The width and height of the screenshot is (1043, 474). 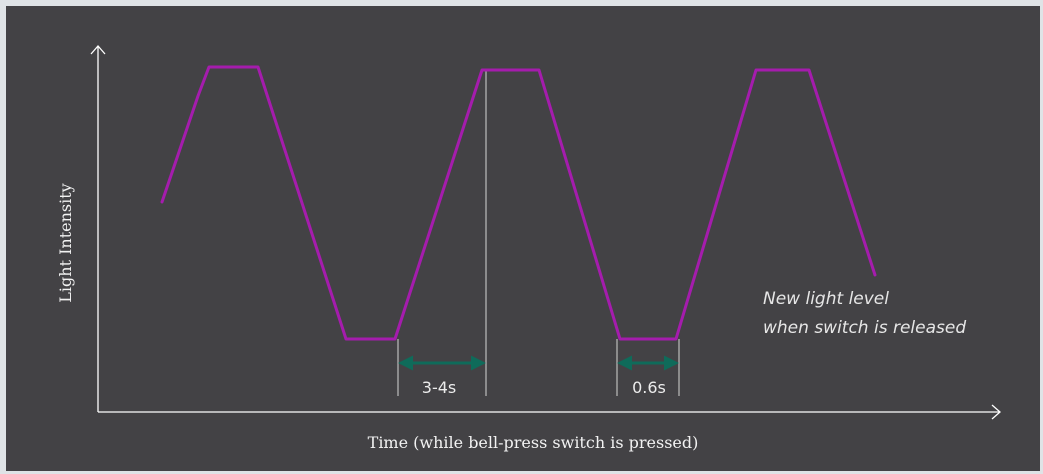 What do you see at coordinates (864, 328) in the screenshot?
I see `release-note-line2: when switch is released` at bounding box center [864, 328].